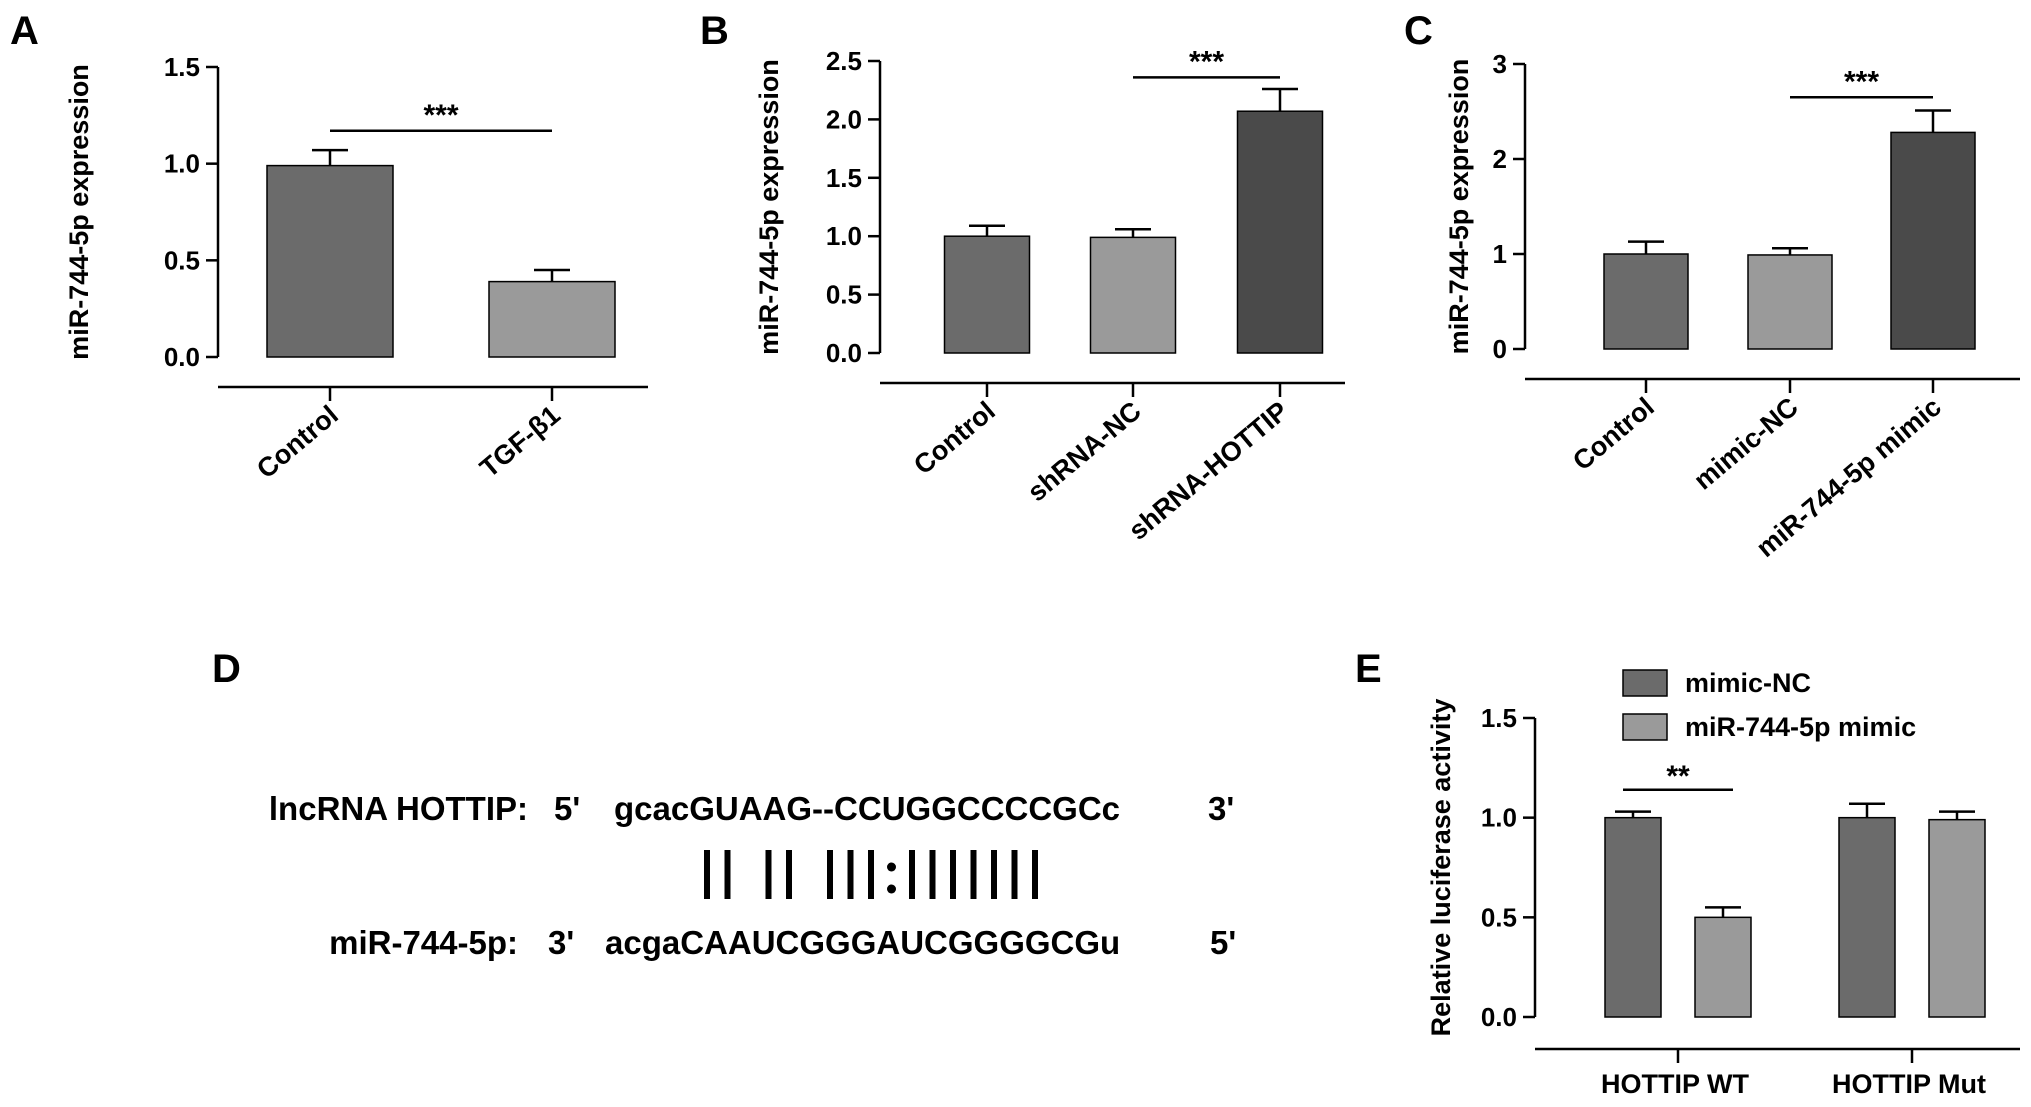 This screenshot has height=1107, width=2031. I want to click on panel-letter-e: E, so click(1368, 669).